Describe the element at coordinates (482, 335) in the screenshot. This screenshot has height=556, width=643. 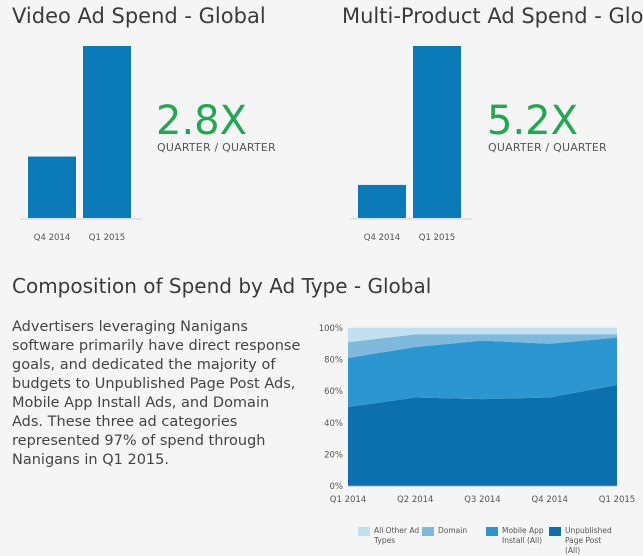
I see `area-all-other-ad-types` at that location.